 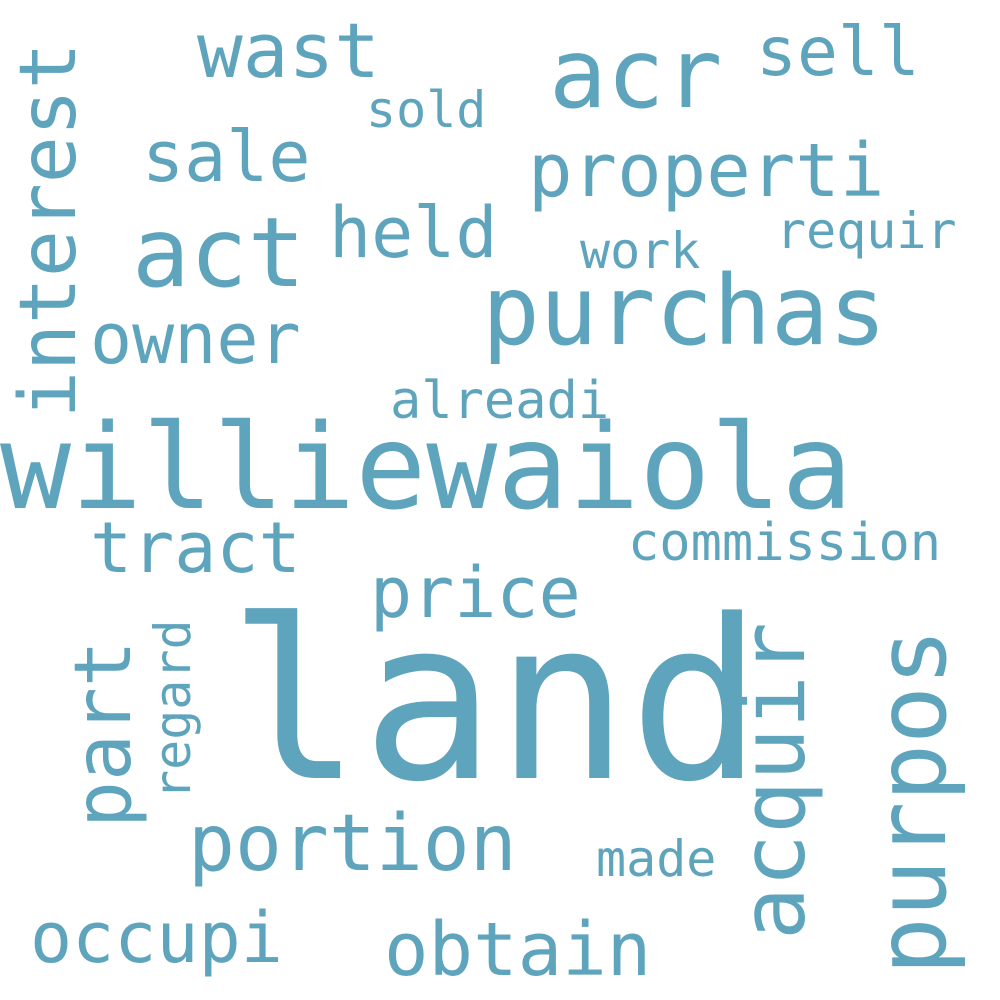 I want to click on word-occupi: occupi, so click(x=156, y=938).